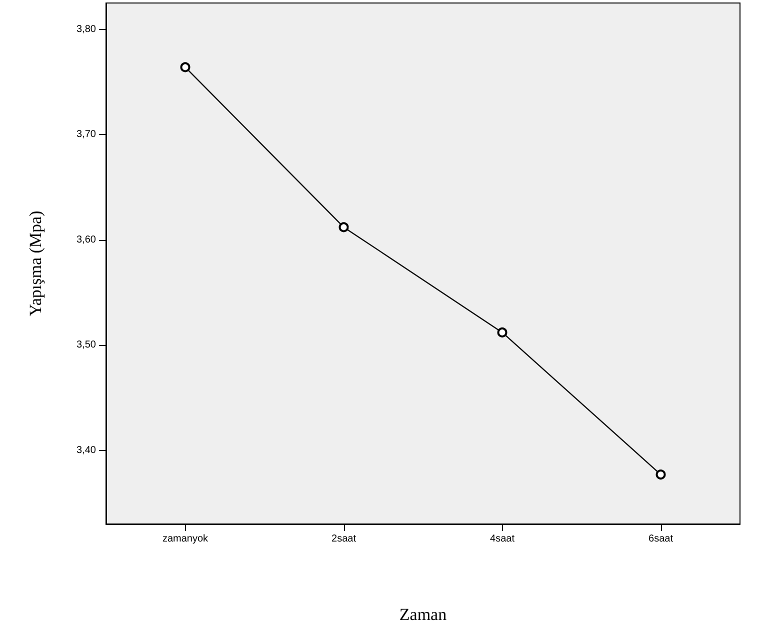 This screenshot has height=632, width=768. I want to click on x-axis-title: Zaman, so click(423, 614).